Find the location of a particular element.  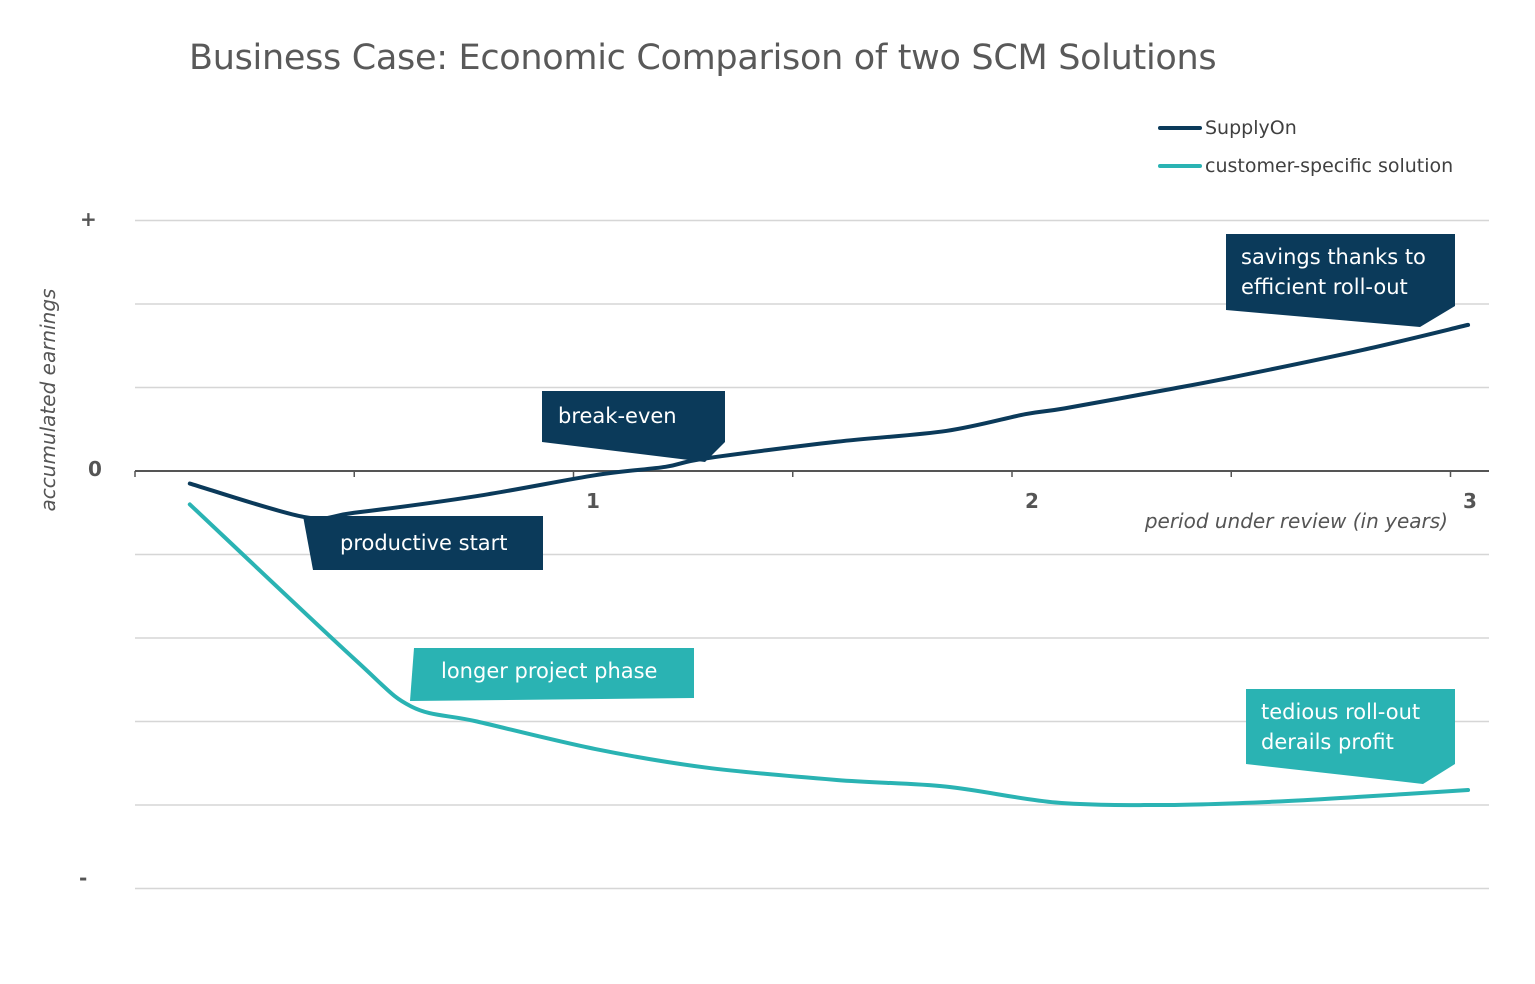

callout-savings-line-1: savings thanks to is located at coordinates (1333, 257).